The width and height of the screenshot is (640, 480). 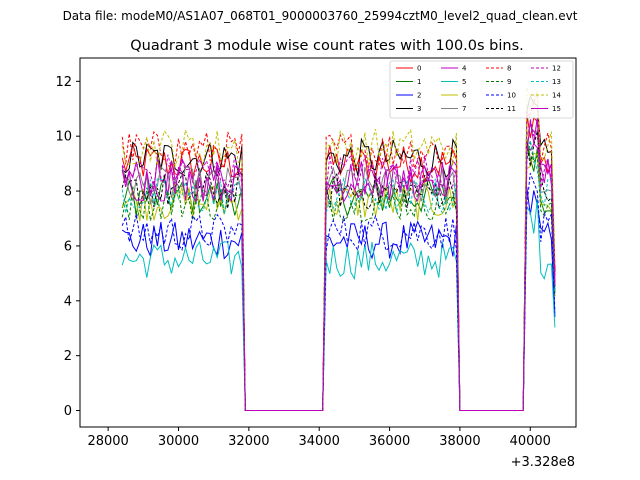 What do you see at coordinates (481, 89) in the screenshot?
I see `legend-frame` at bounding box center [481, 89].